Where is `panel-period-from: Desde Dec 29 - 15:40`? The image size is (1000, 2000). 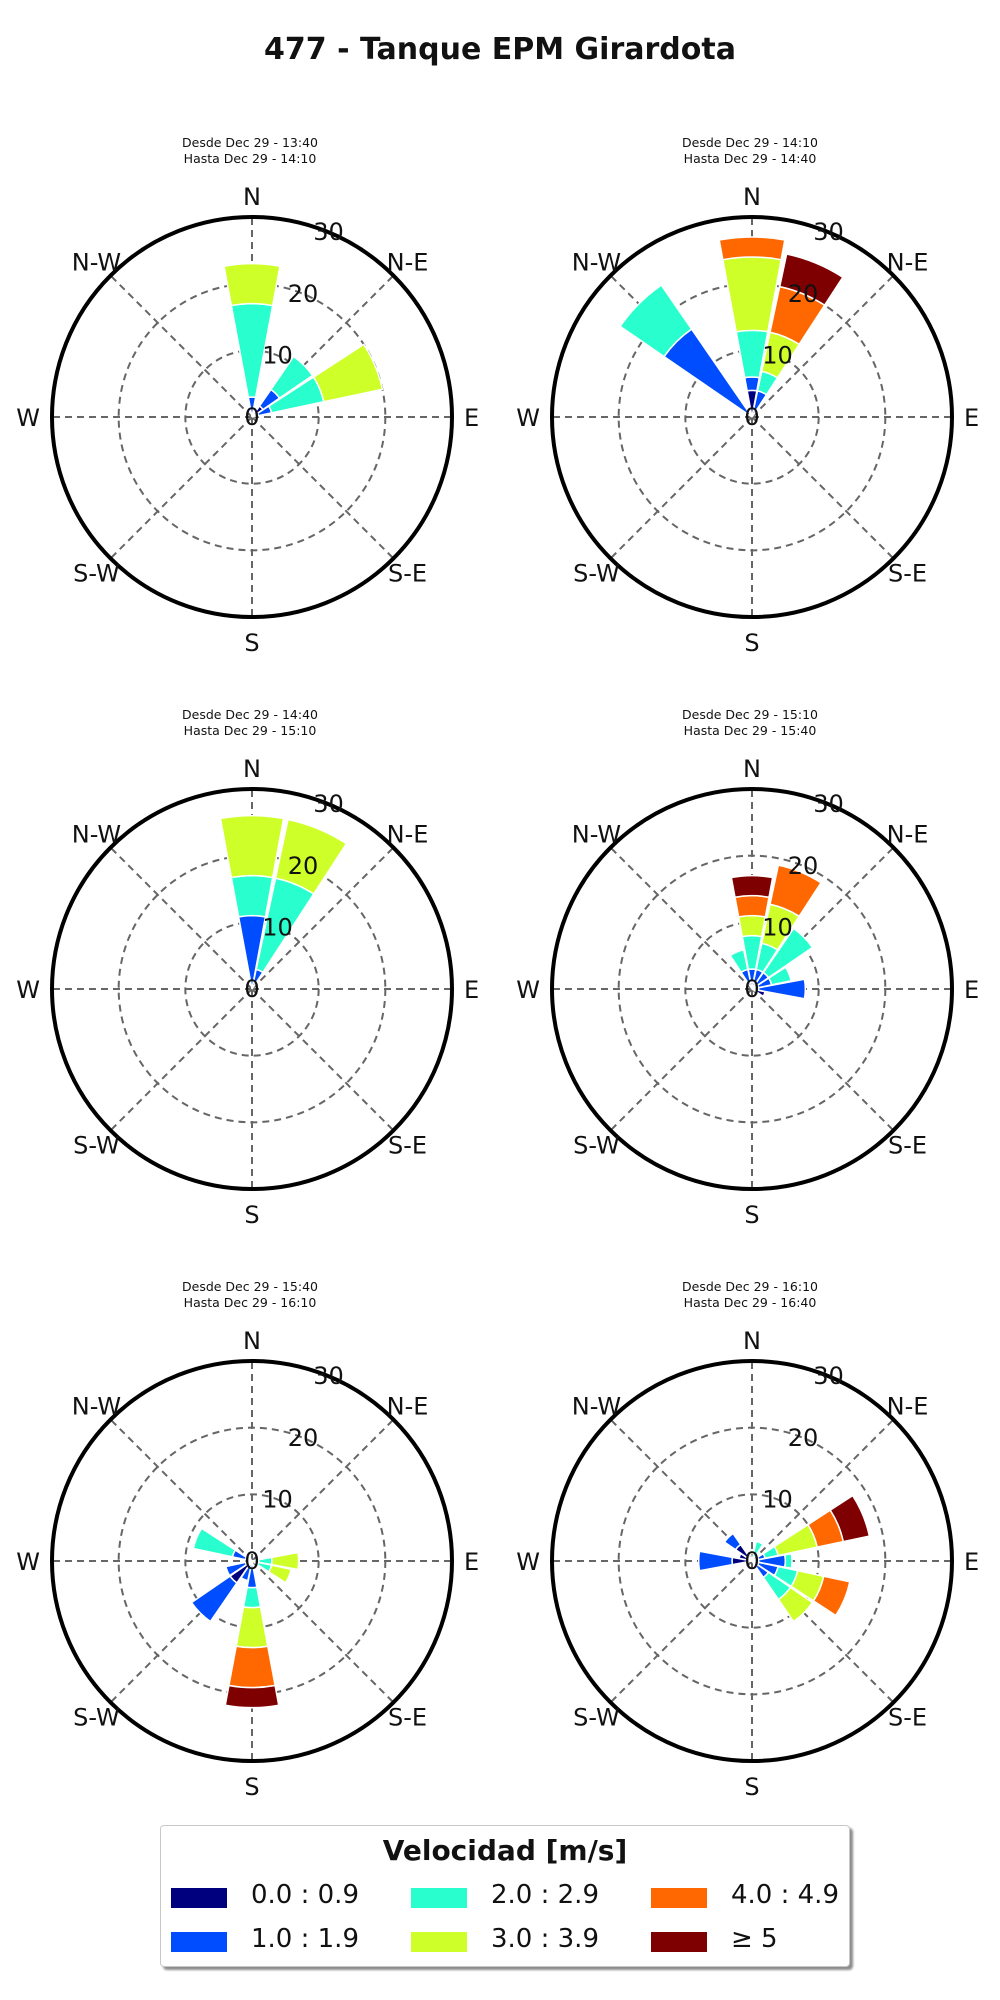
panel-period-from: Desde Dec 29 - 15:40 is located at coordinates (250, 1286).